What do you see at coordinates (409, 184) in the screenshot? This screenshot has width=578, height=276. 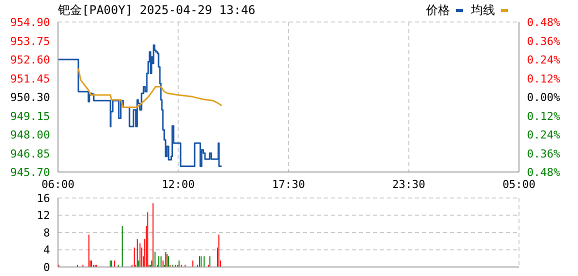 I see `x-tick-label: 23:30` at bounding box center [409, 184].